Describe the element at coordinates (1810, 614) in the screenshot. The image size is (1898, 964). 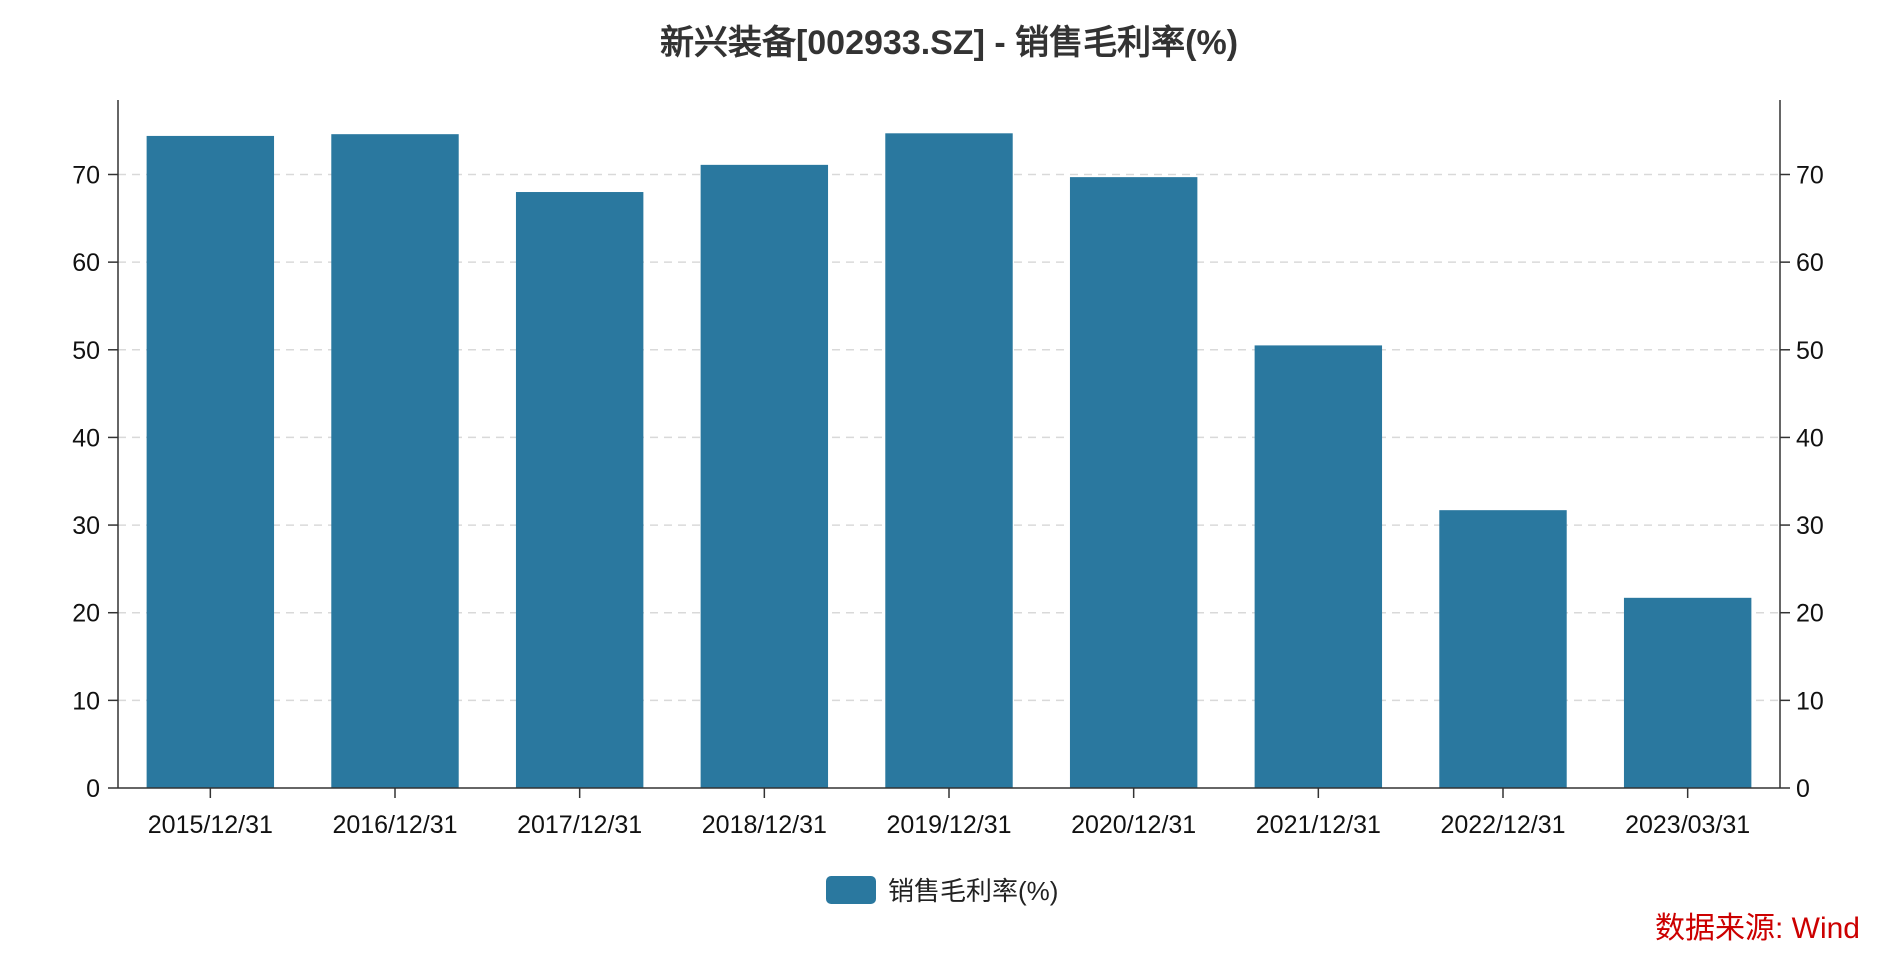
I see `y-tick-label-right: 20` at that location.